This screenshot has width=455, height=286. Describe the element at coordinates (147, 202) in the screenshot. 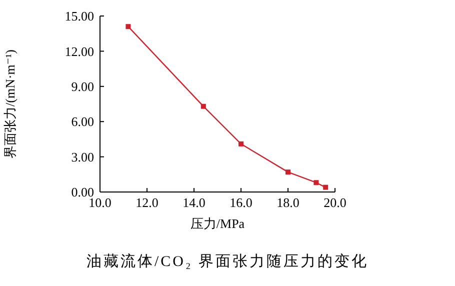

I see `x-tick-label: 12.0` at that location.